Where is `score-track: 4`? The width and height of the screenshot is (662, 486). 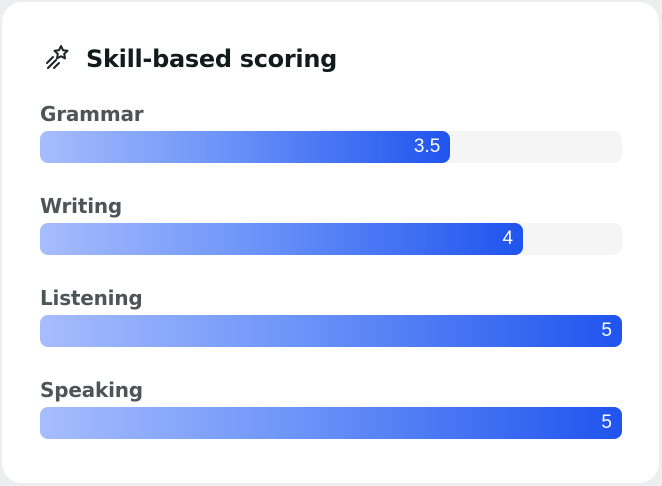 score-track: 4 is located at coordinates (331, 239).